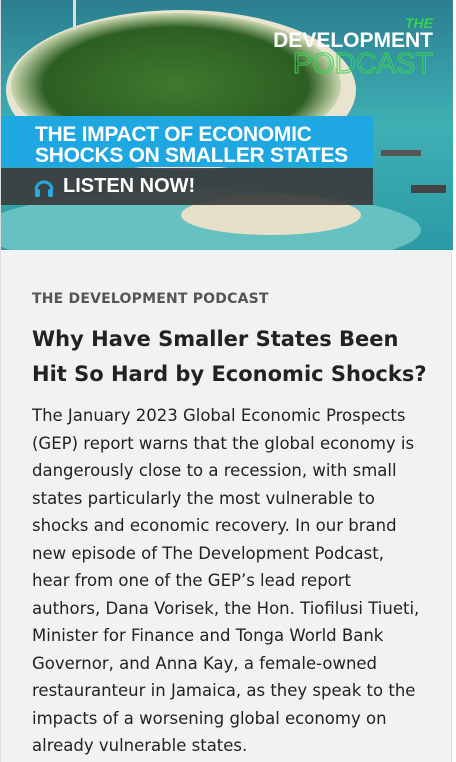 This screenshot has height=762, width=456. Describe the element at coordinates (150, 299) in the screenshot. I see `kicker: THE DEVELOPMENT PODCAST` at that location.